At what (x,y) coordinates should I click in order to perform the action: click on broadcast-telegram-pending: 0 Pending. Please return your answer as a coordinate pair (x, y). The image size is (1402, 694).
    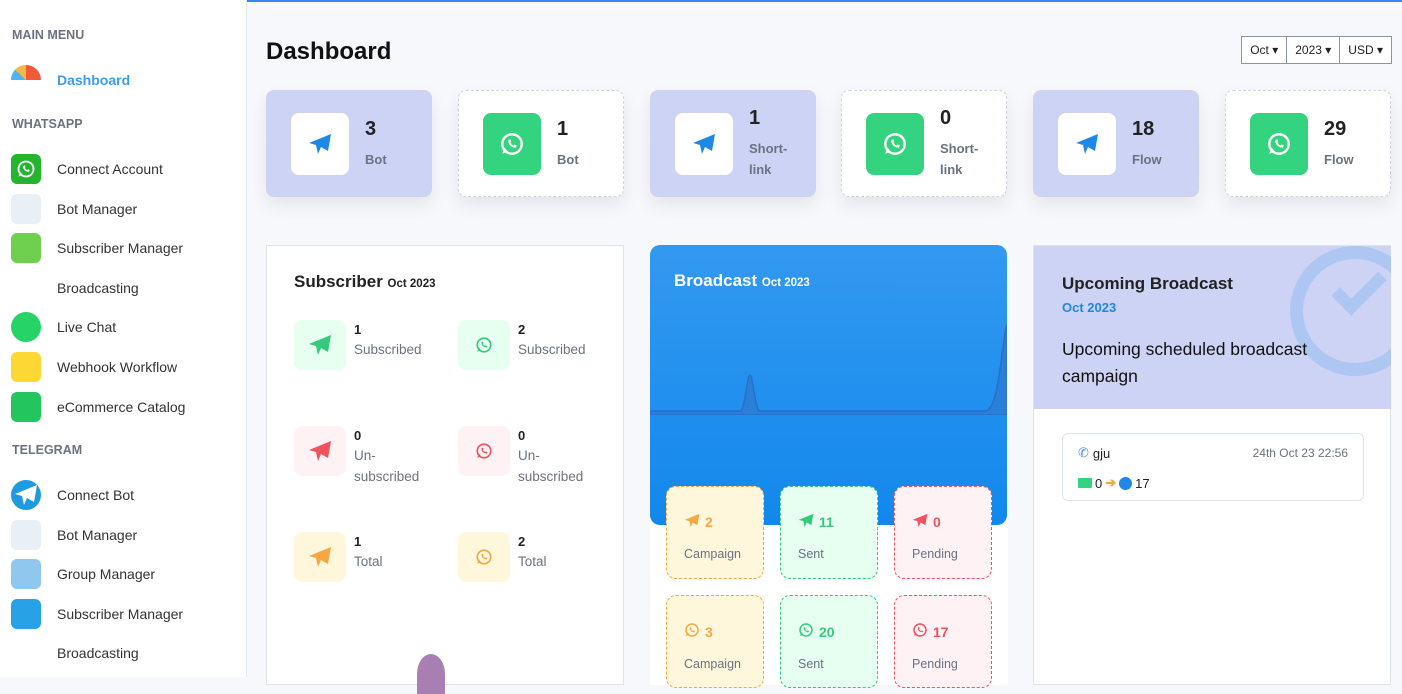
    Looking at the image, I should click on (943, 532).